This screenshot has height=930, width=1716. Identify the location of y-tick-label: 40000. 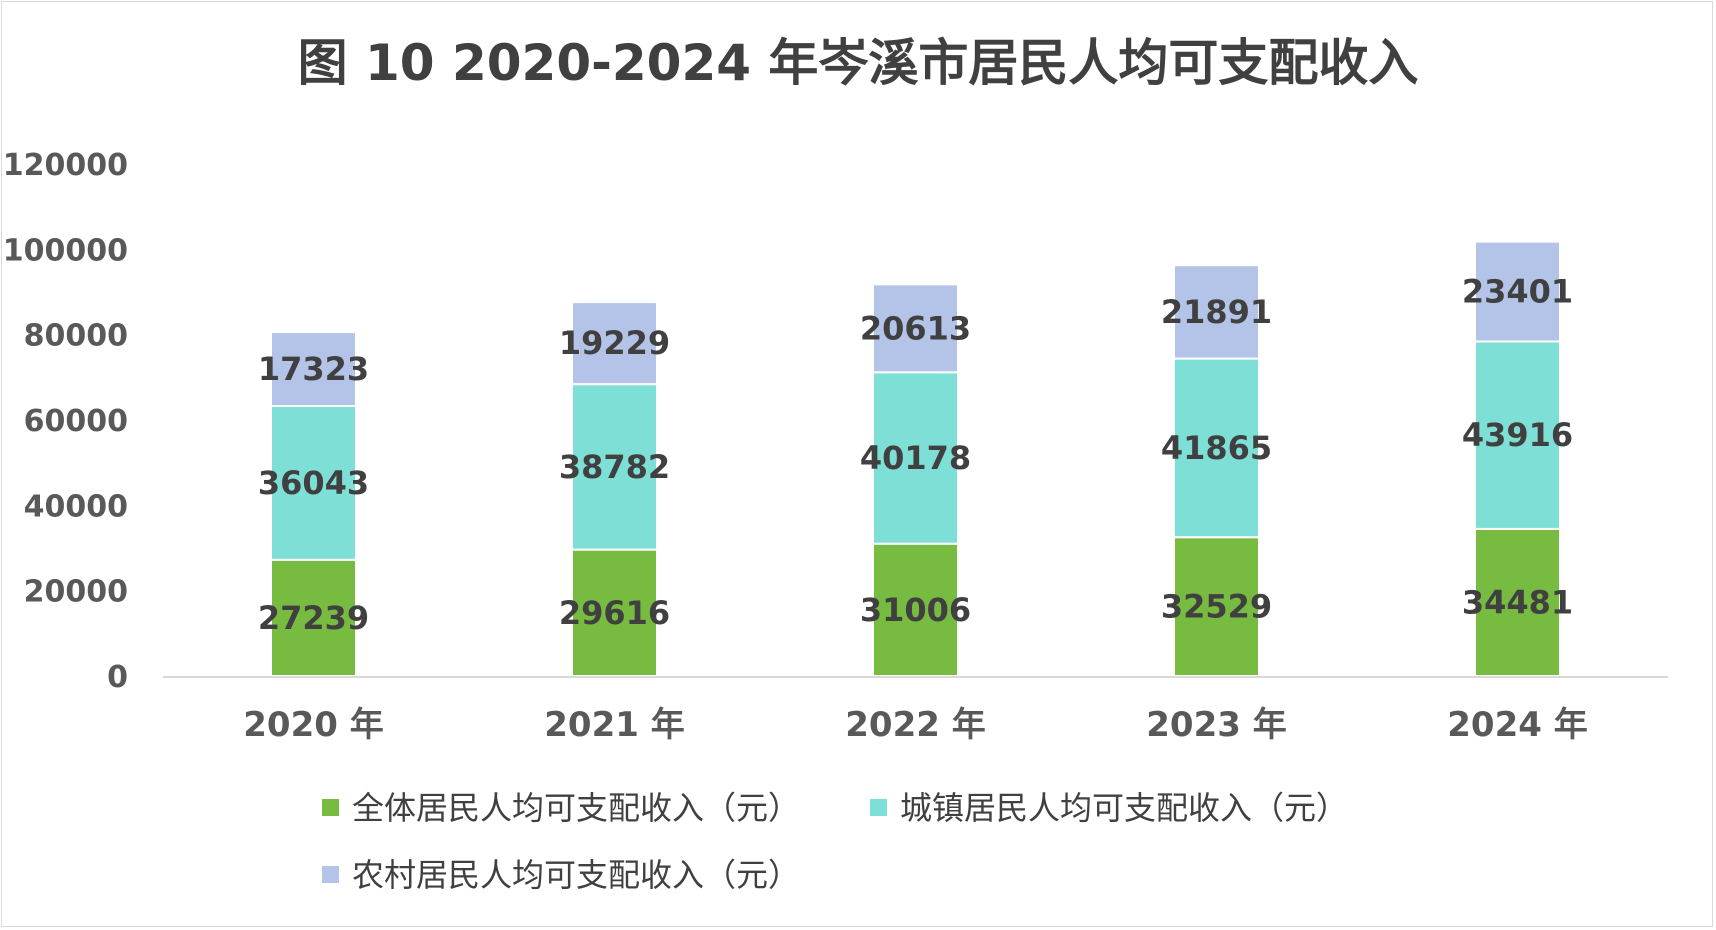
(76, 506).